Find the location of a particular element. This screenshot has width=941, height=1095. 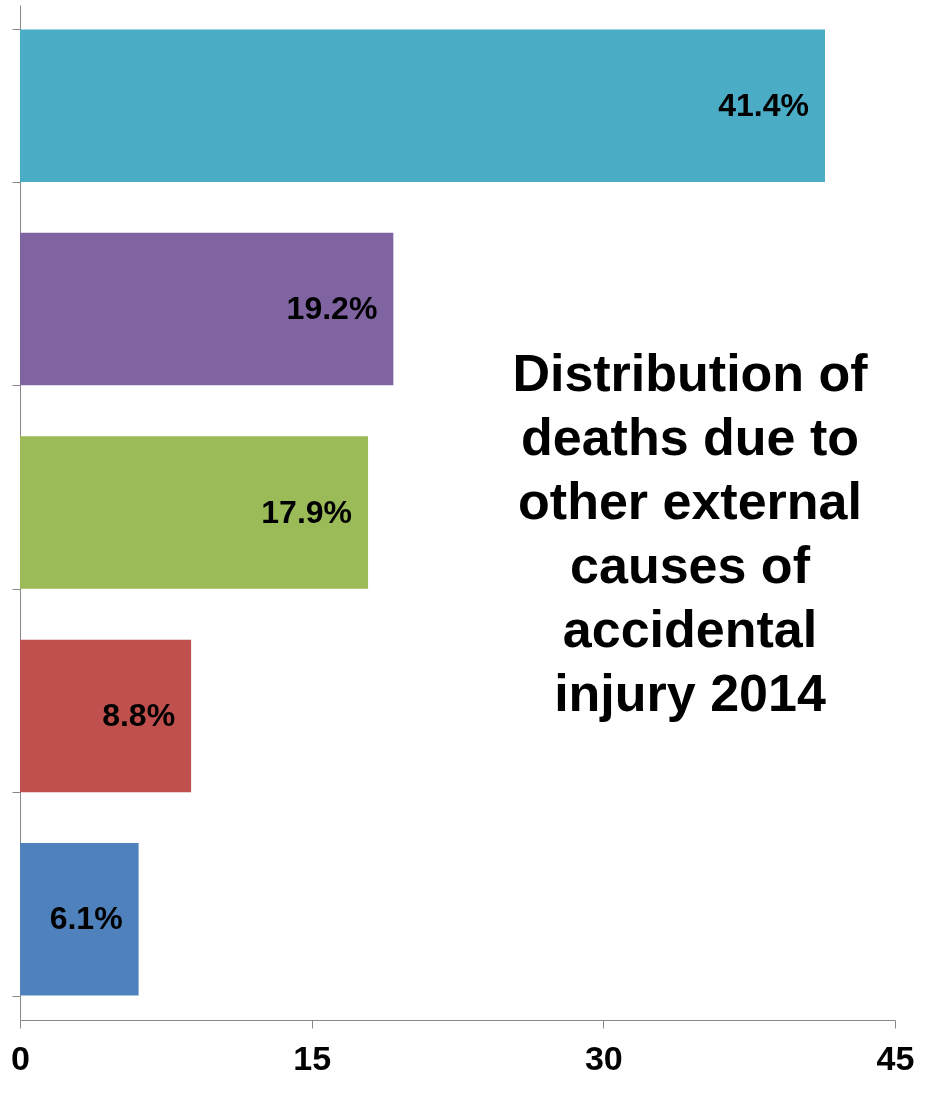

data-label: 17.9% is located at coordinates (307, 511).